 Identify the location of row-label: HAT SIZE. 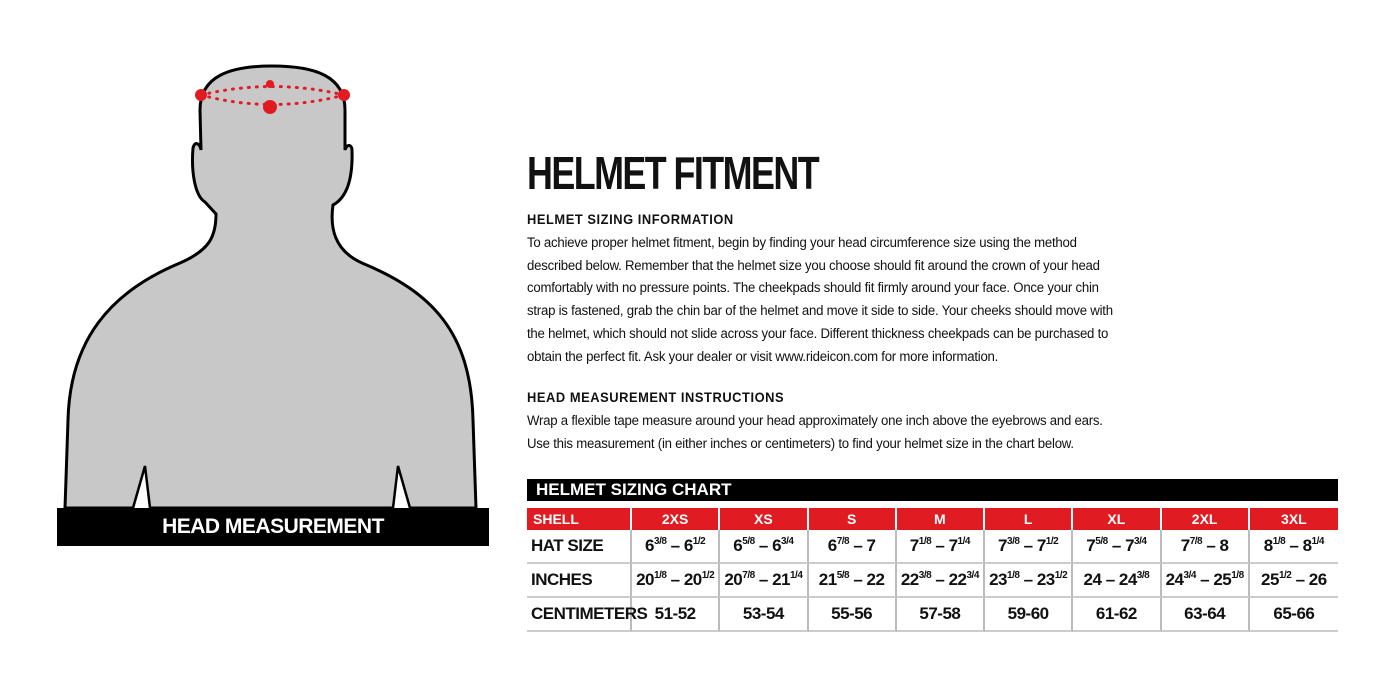
(579, 547).